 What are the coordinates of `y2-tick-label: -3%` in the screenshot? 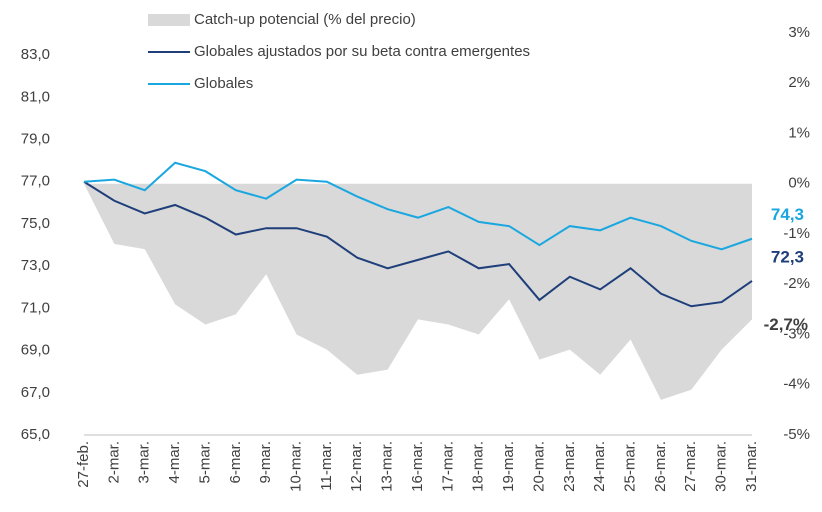 It's located at (796, 333).